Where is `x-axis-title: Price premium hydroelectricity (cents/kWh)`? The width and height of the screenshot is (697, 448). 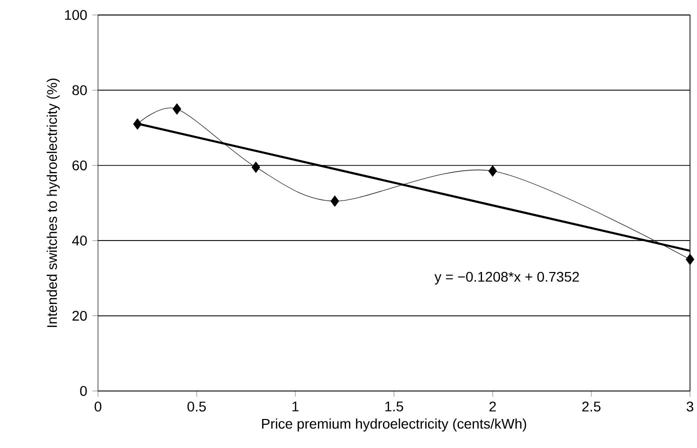
x-axis-title: Price premium hydroelectricity (cents/kWh) is located at coordinates (394, 425).